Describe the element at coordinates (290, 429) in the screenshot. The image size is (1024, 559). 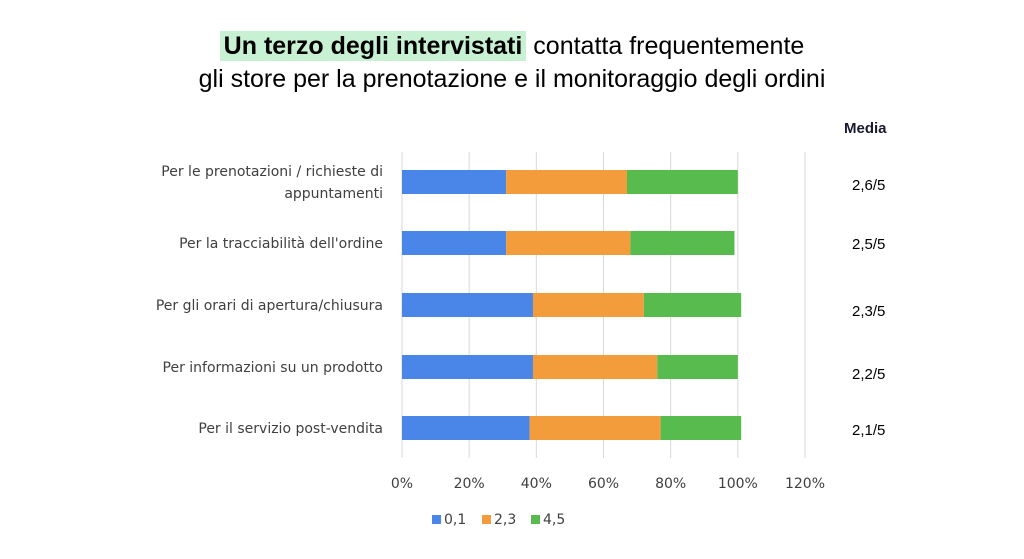
I see `category-label: Per il servizio post-vendita` at that location.